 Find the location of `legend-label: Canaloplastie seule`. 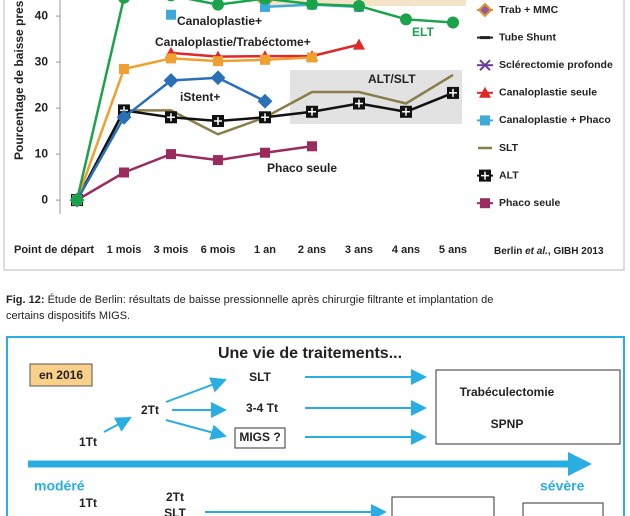

legend-label: Canaloplastie seule is located at coordinates (548, 93).